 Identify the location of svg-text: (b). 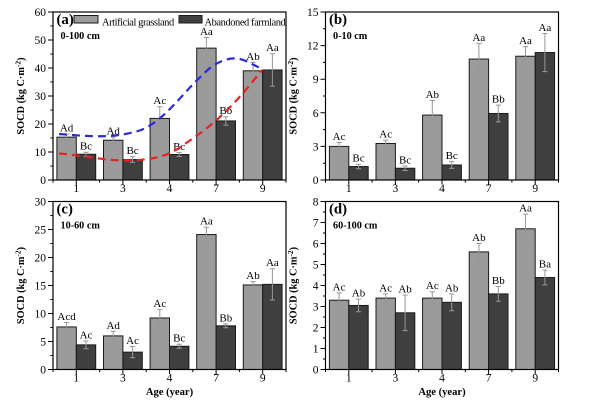
(338, 20).